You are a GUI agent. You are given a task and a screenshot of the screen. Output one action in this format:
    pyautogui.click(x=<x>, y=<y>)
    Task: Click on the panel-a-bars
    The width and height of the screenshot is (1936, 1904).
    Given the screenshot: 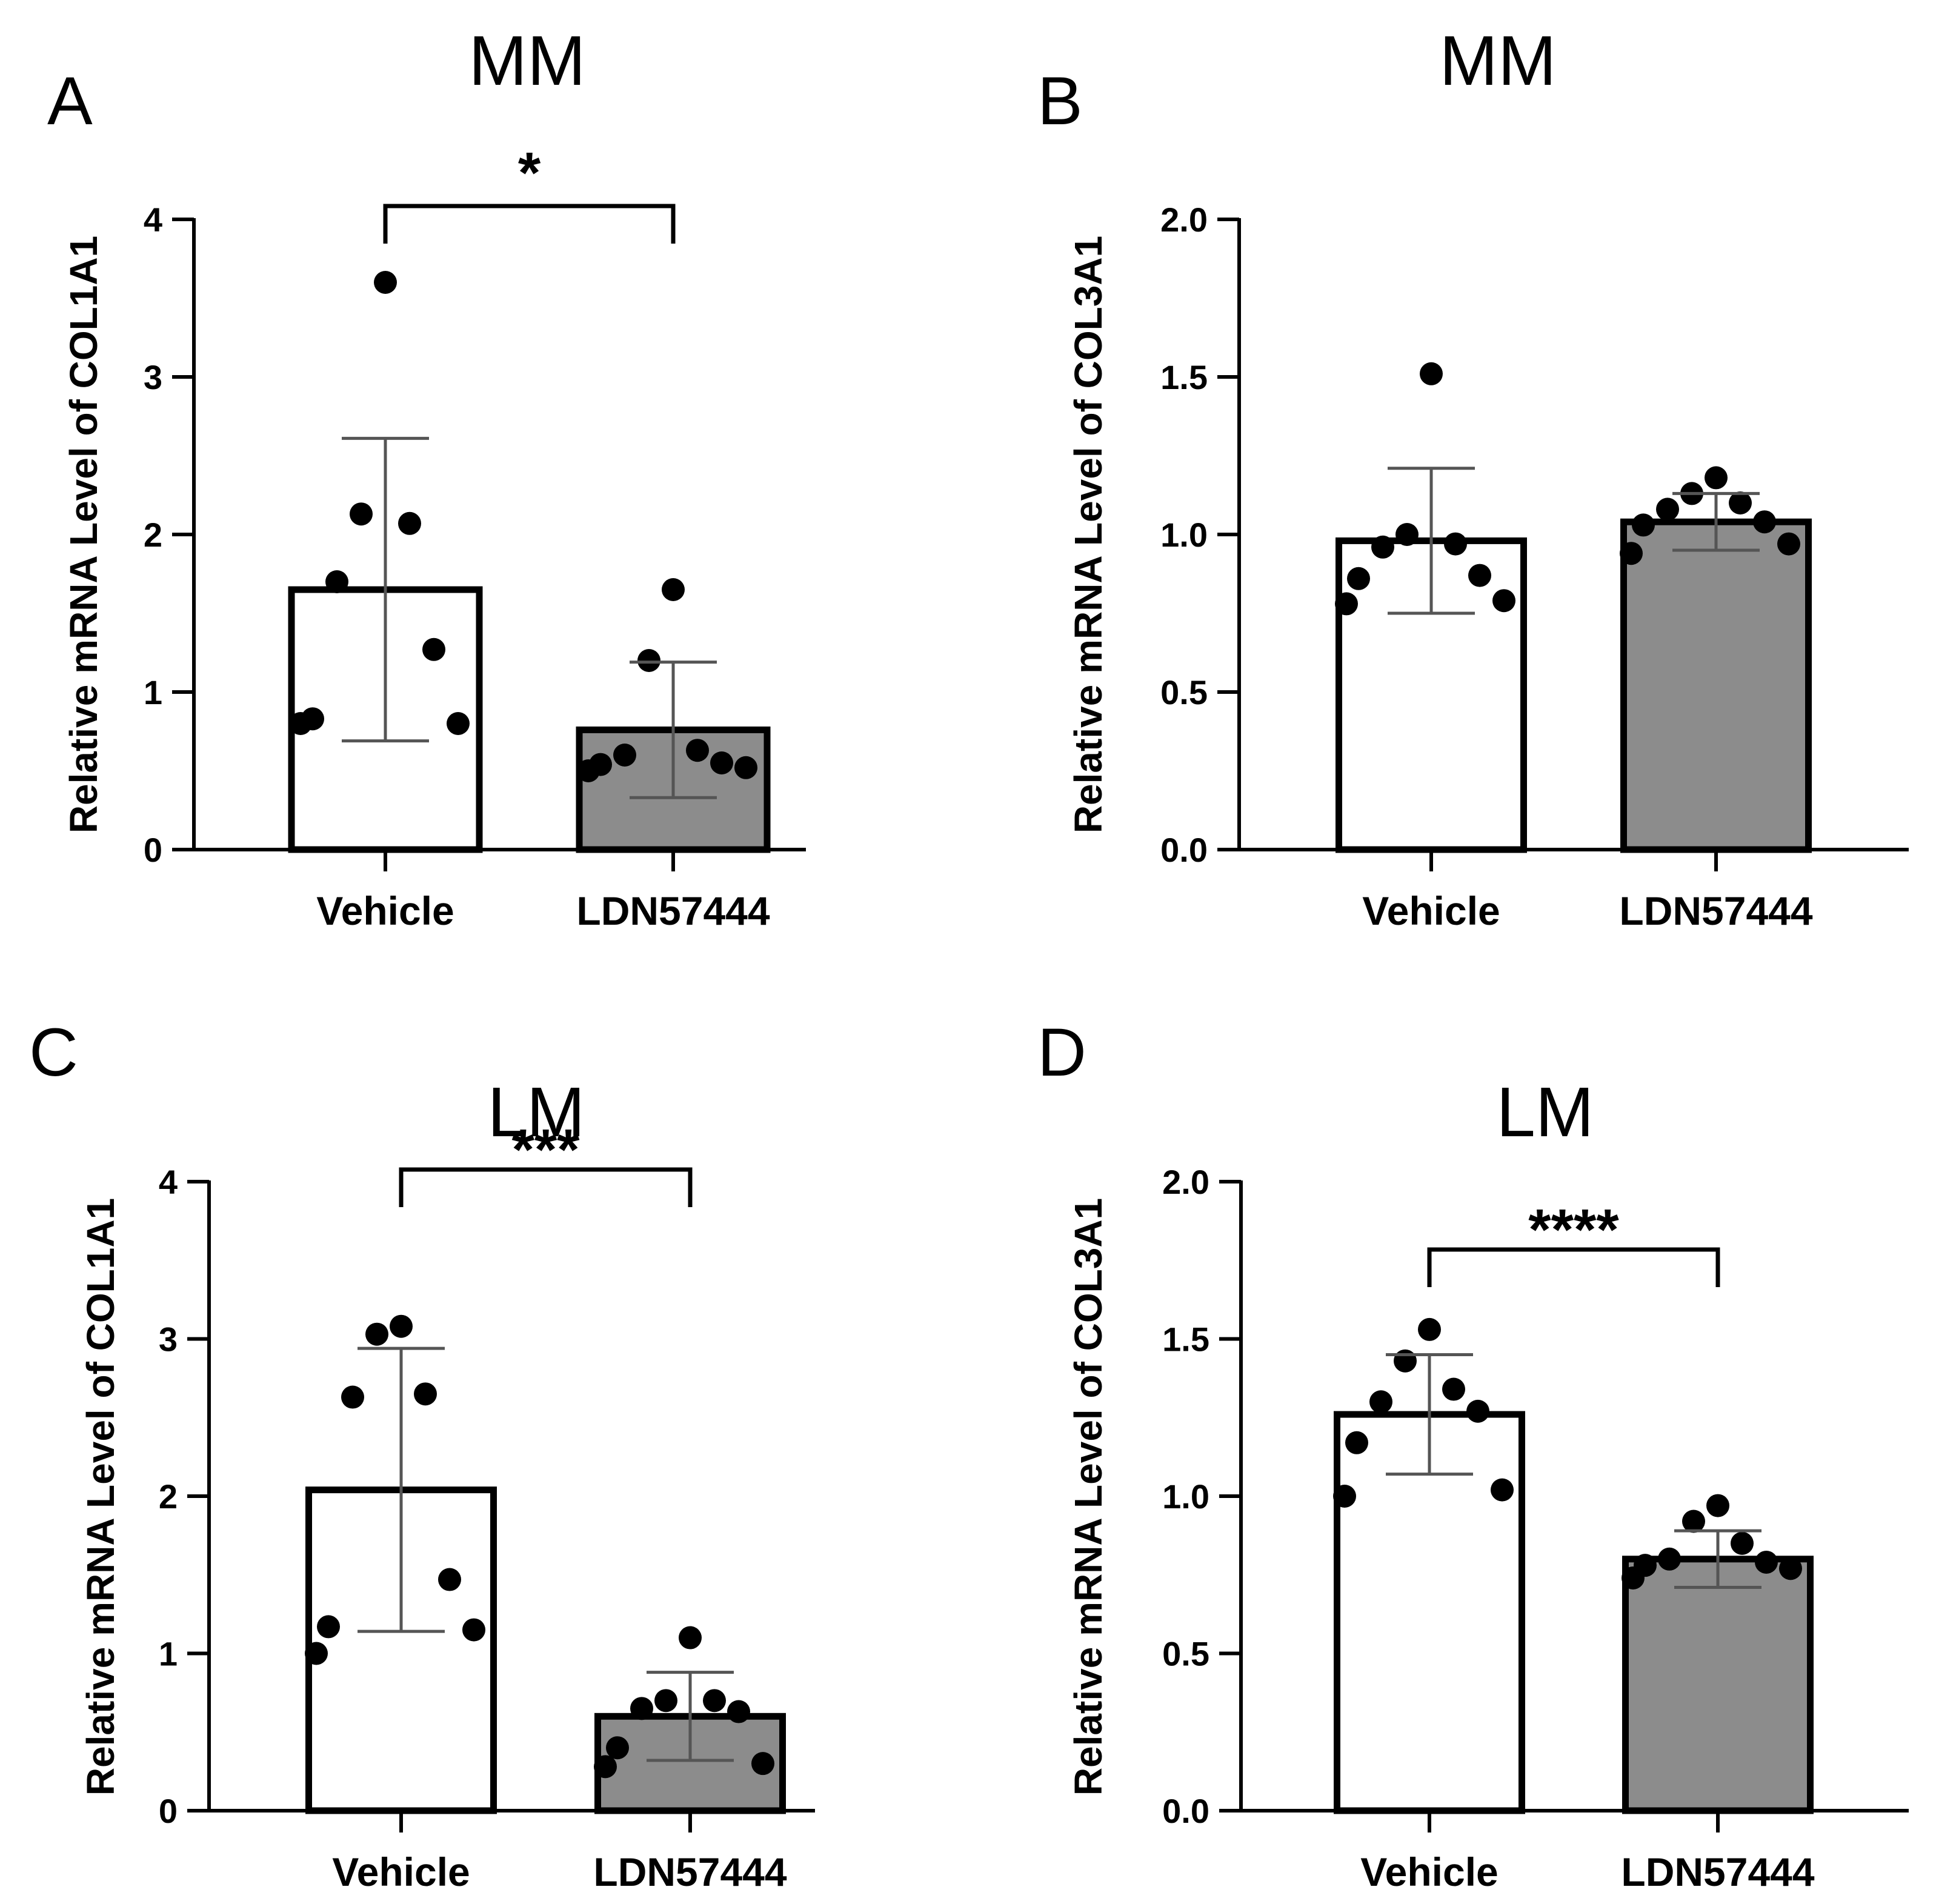 What is the action you would take?
    pyautogui.click(x=529, y=719)
    